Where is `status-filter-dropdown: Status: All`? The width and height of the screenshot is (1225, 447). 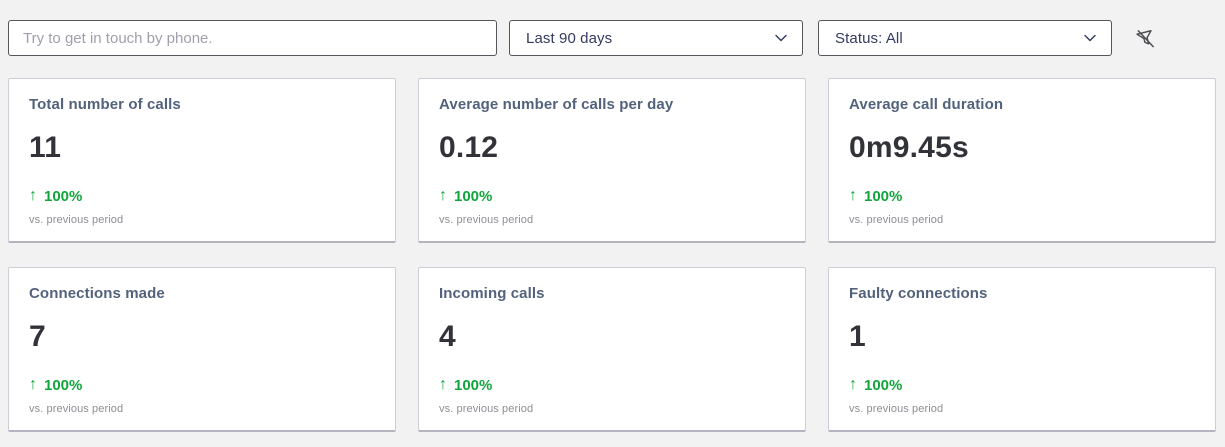
status-filter-dropdown: Status: All is located at coordinates (965, 38).